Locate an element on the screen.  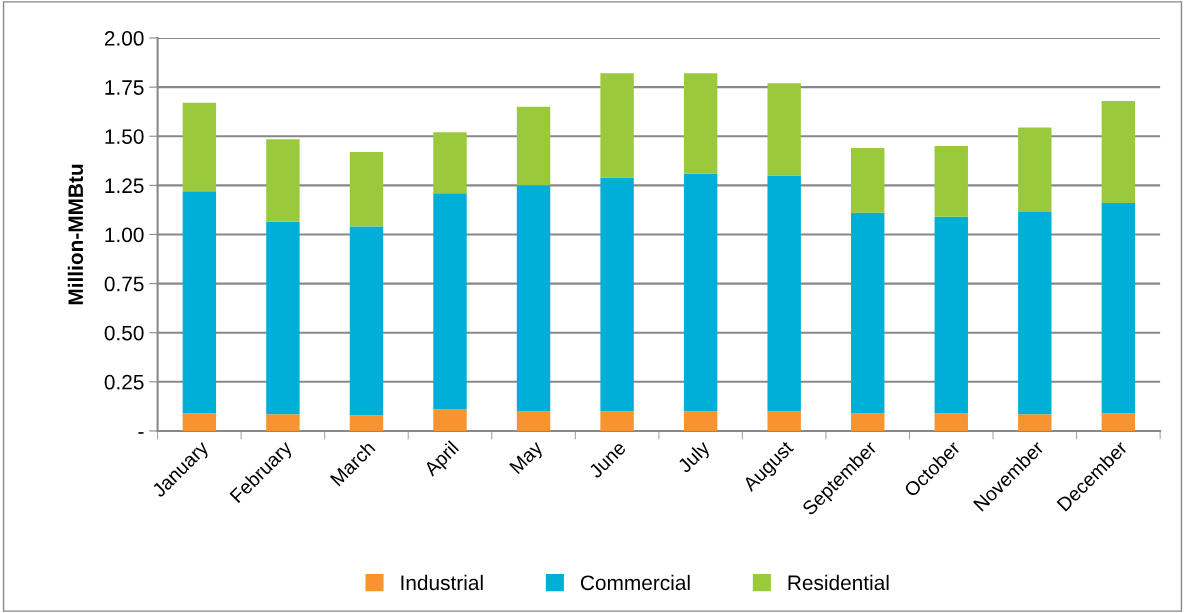
y-tick-label: 2.00 is located at coordinates (124, 38).